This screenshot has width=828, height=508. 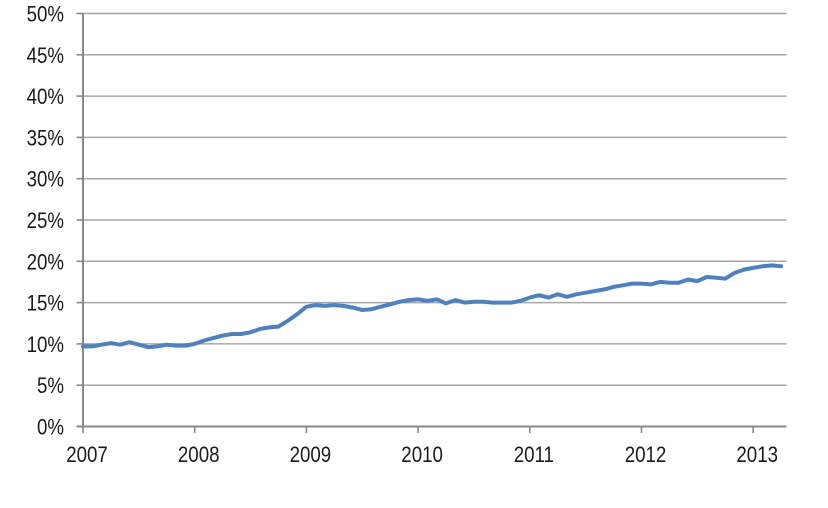 What do you see at coordinates (87, 456) in the screenshot?
I see `x-axis-label: 2007` at bounding box center [87, 456].